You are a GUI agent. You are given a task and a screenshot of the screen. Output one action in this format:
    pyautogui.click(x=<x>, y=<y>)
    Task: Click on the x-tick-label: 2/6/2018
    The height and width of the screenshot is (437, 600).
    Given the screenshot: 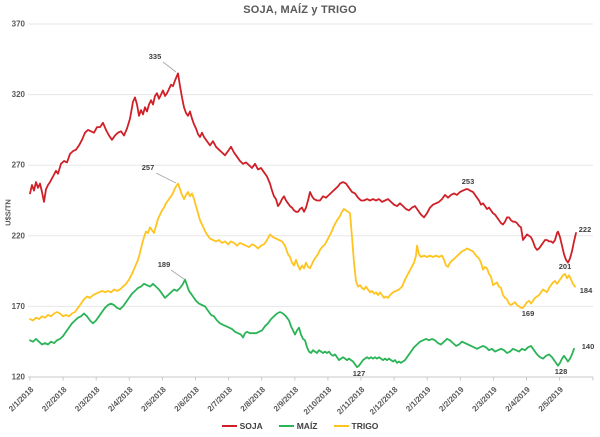 What is the action you would take?
    pyautogui.click(x=187, y=399)
    